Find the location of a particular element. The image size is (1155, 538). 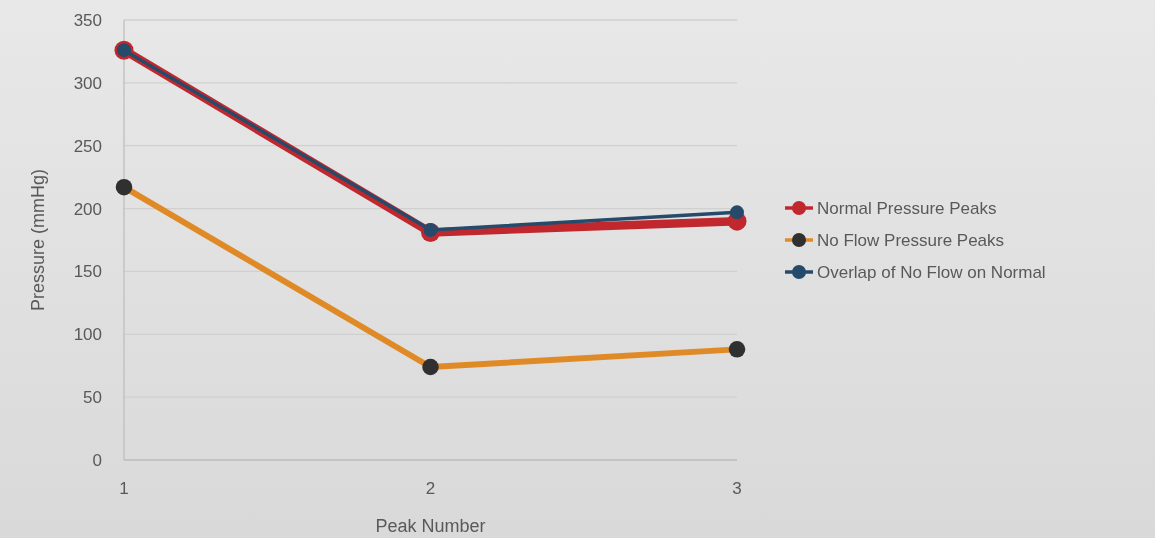

x-axis-title: Peak Number is located at coordinates (430, 526).